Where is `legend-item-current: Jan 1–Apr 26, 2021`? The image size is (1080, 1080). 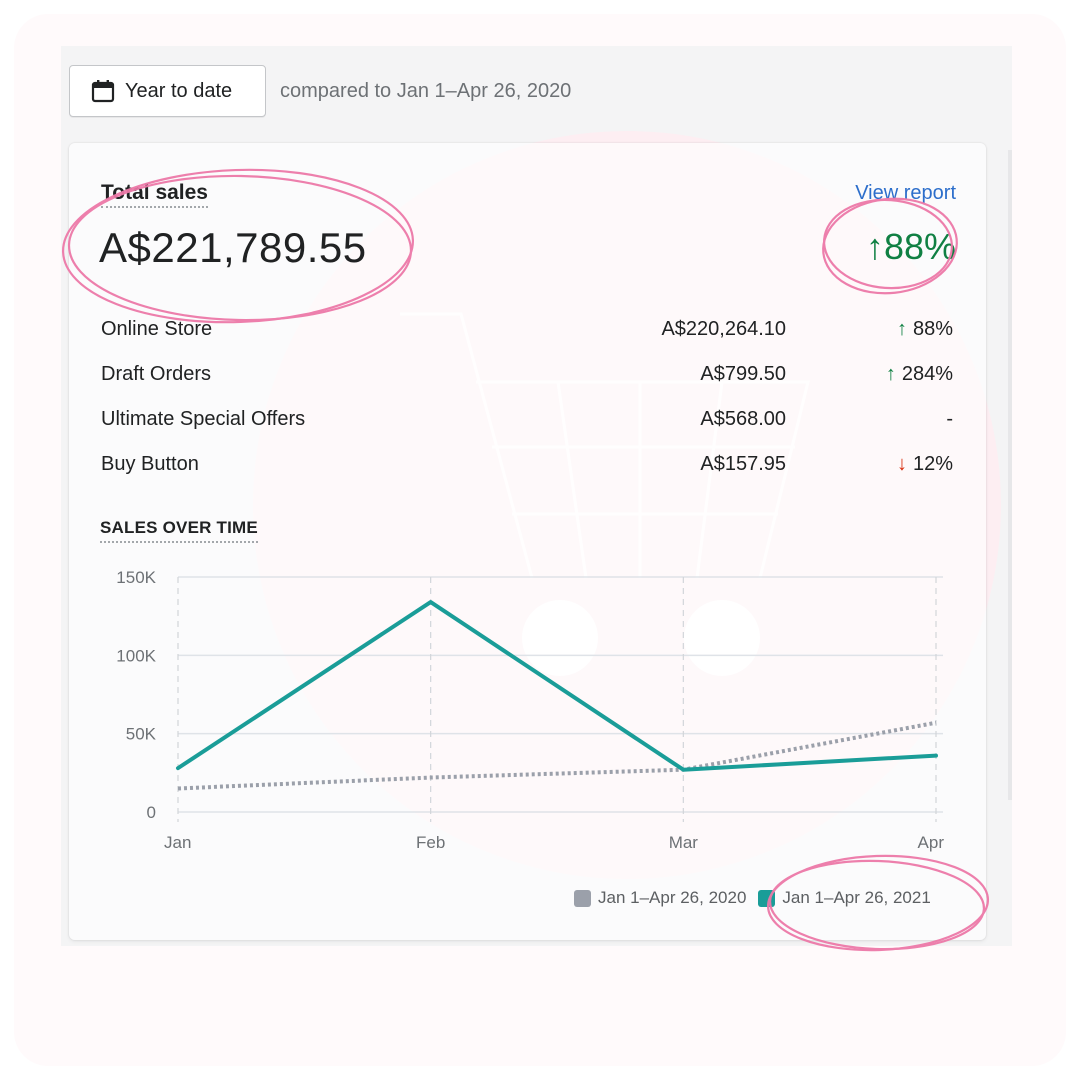 legend-item-current: Jan 1–Apr 26, 2021 is located at coordinates (844, 898).